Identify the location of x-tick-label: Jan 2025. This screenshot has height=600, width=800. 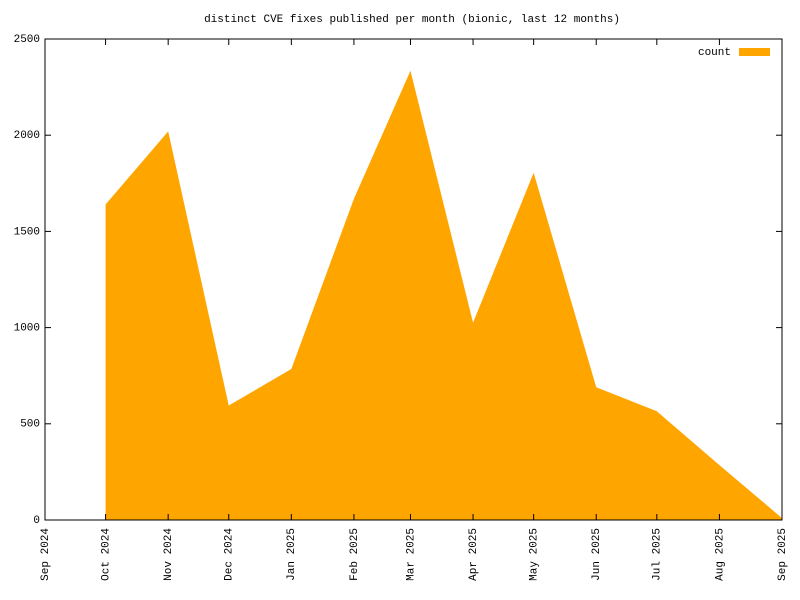
(292, 554).